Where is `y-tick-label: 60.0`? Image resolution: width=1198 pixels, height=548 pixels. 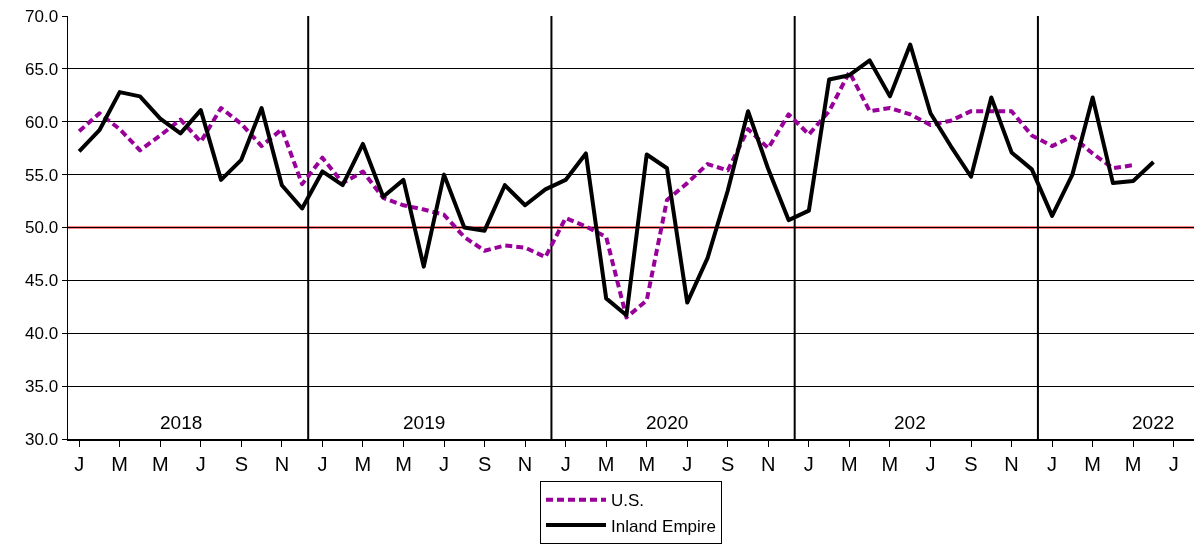 y-tick-label: 60.0 is located at coordinates (42, 122).